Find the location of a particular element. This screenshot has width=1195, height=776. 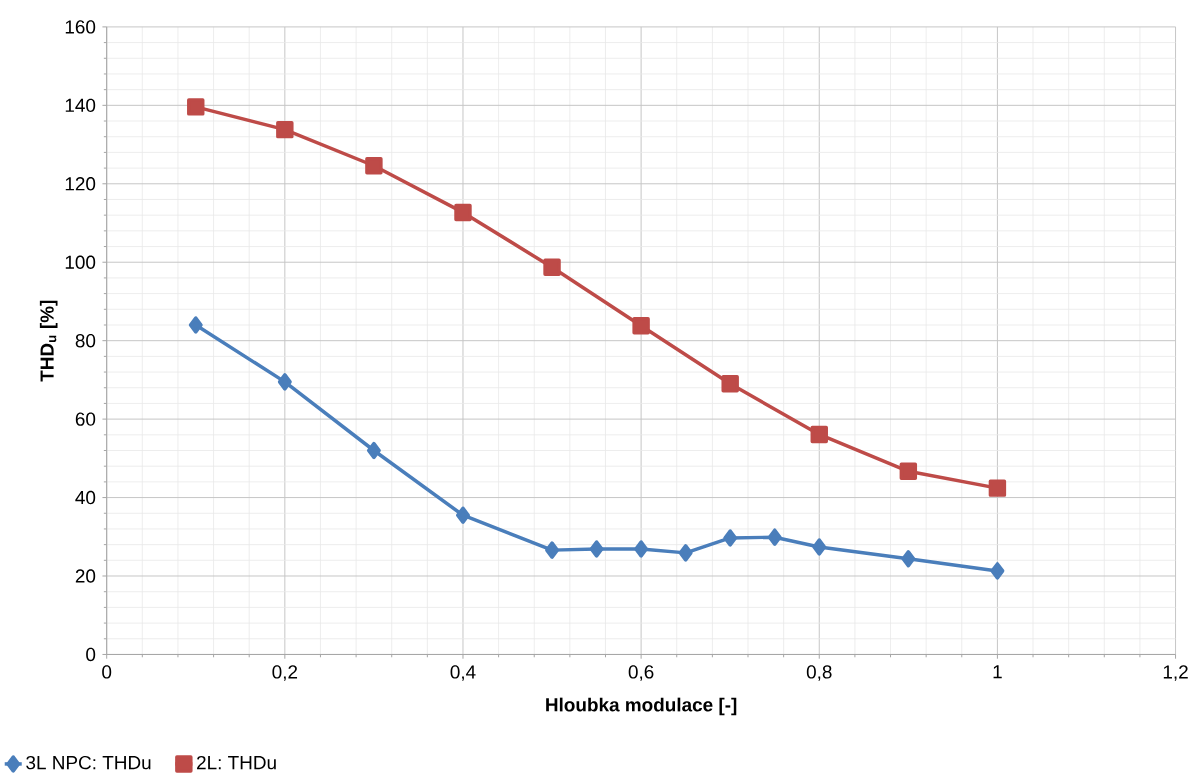

x-tick-label: 1,2 is located at coordinates (1175, 673).